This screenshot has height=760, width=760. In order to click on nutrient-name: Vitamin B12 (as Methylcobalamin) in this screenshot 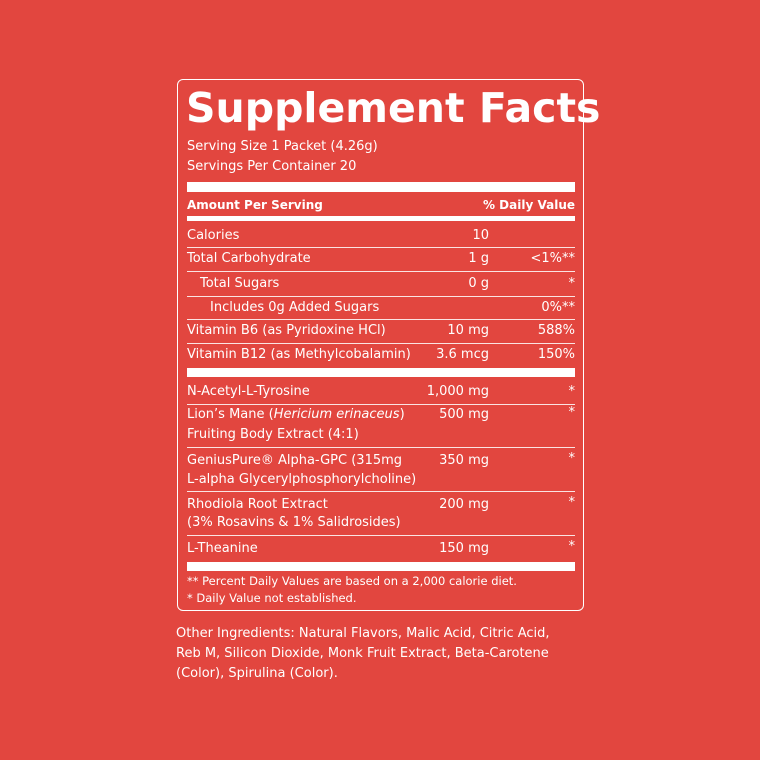, I will do `click(299, 354)`.